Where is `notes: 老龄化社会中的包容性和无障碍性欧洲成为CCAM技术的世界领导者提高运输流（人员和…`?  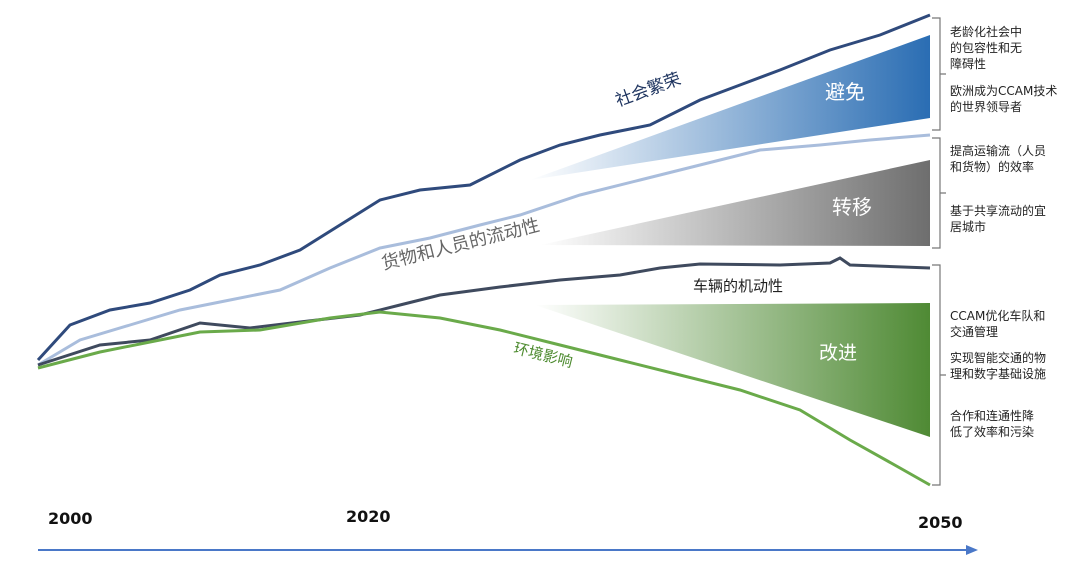 notes: 老龄化社会中的包容性和无障碍性欧洲成为CCAM技术的世界领导者提高运输流（人员和… is located at coordinates (1003, 231).